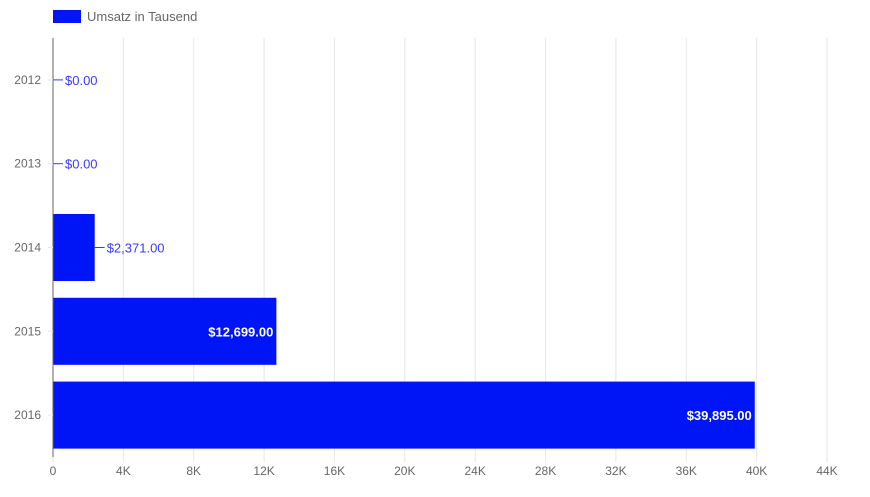 This screenshot has height=497, width=870. What do you see at coordinates (27, 248) in the screenshot?
I see `y-tick-label: 2014` at bounding box center [27, 248].